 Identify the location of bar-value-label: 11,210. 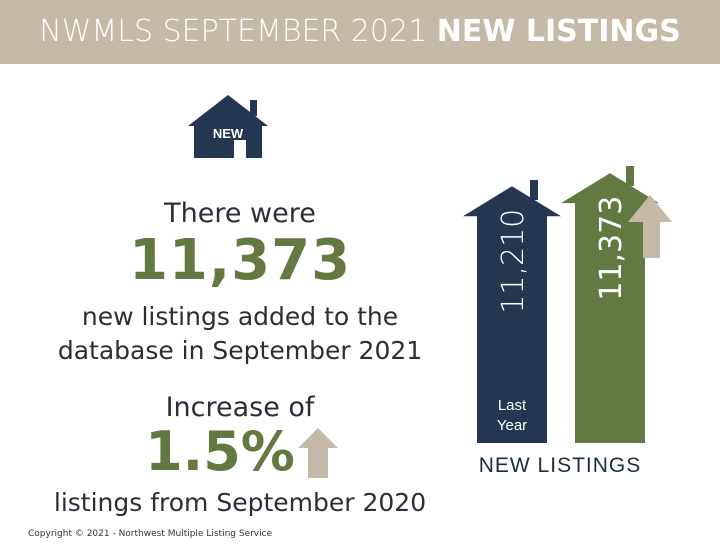
(513, 261).